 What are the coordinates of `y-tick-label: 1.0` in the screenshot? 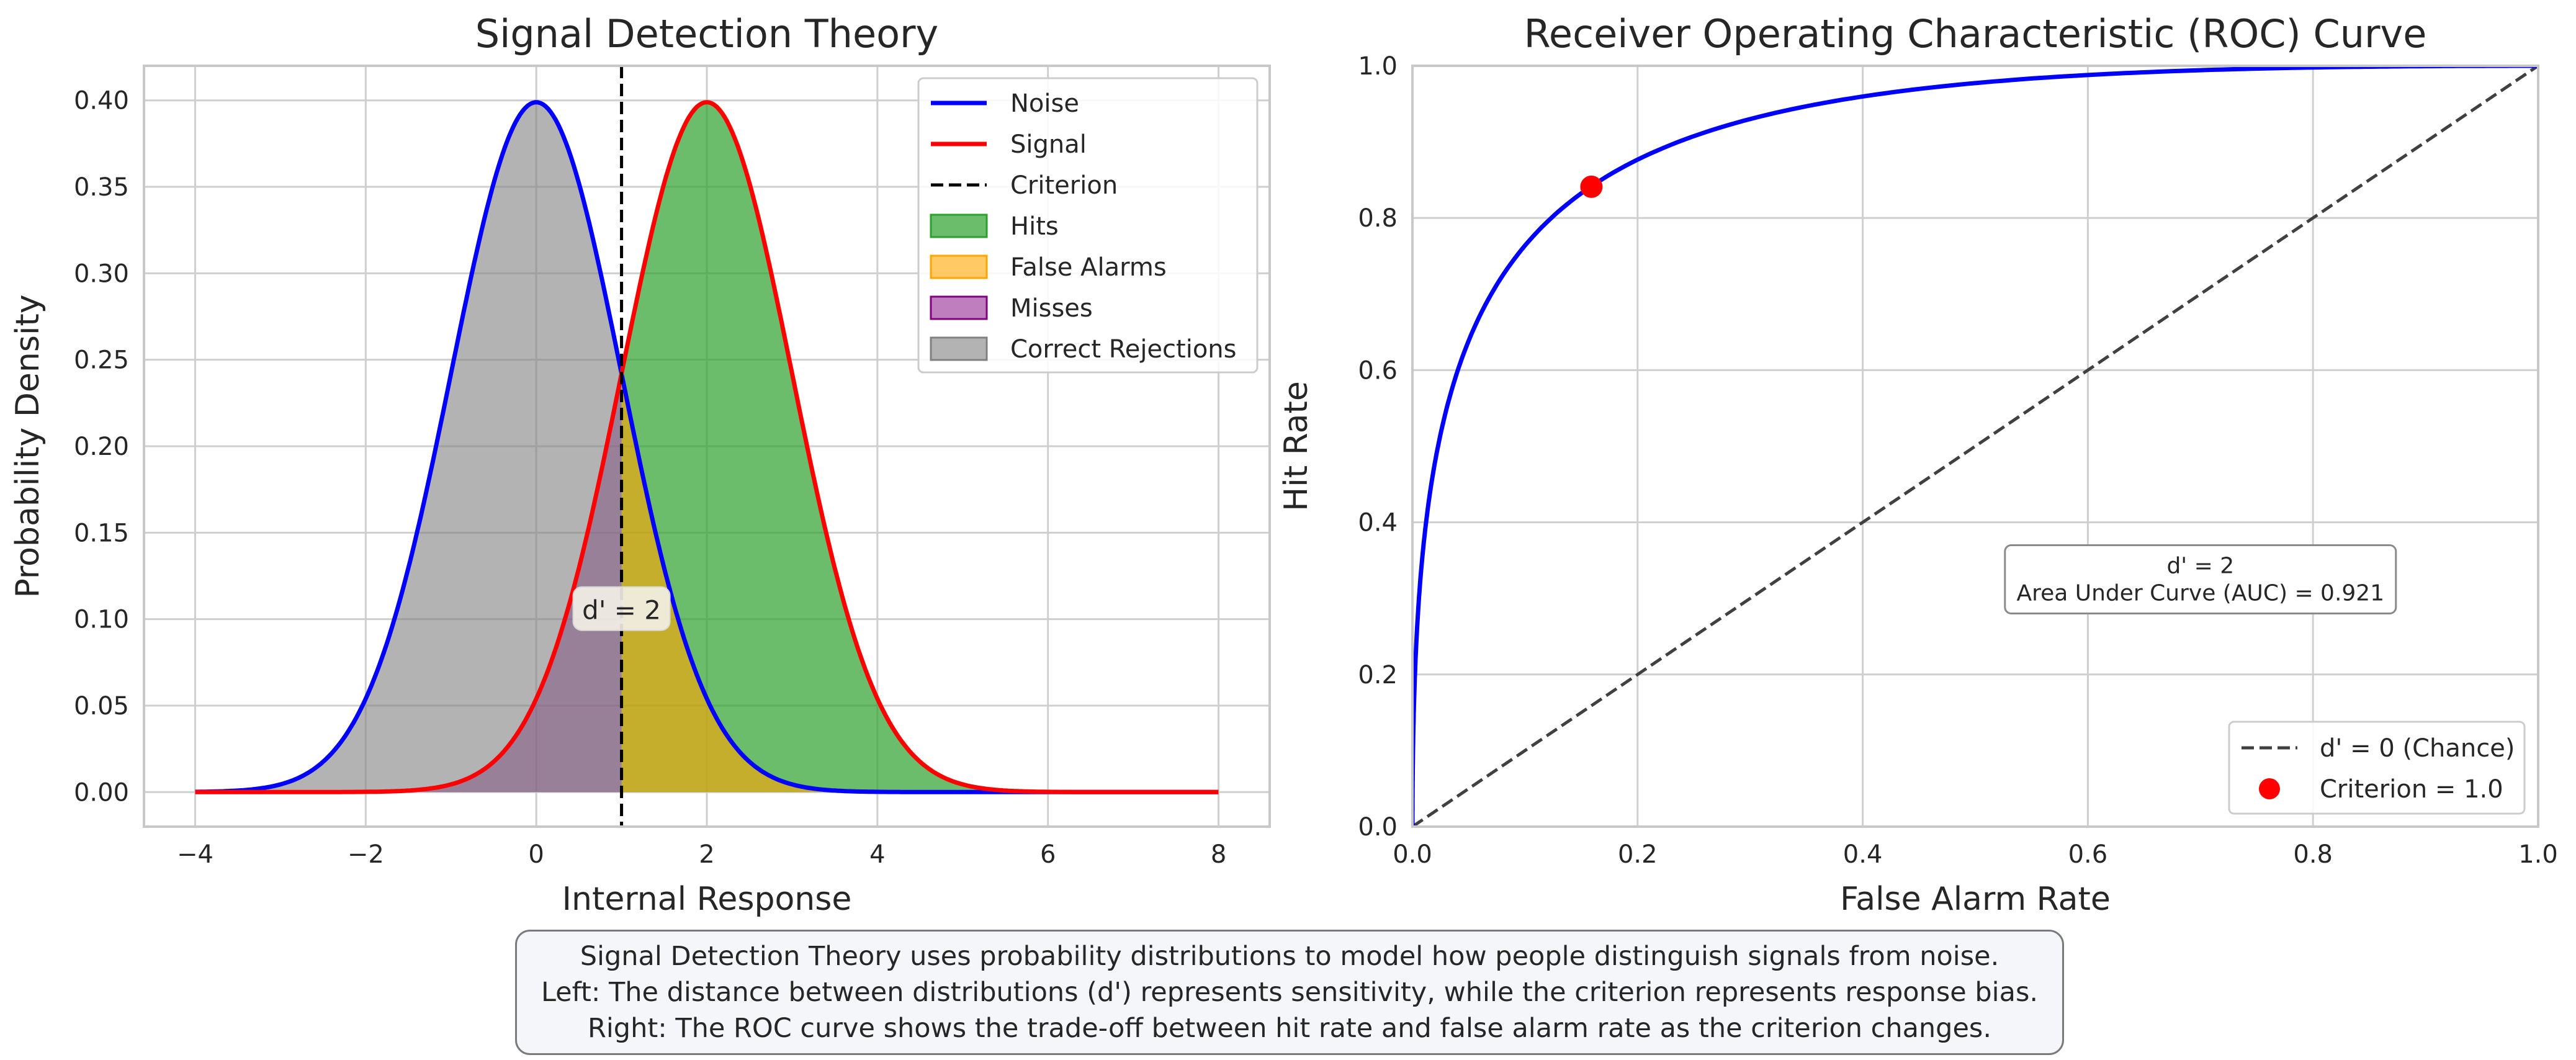 It's located at (1378, 66).